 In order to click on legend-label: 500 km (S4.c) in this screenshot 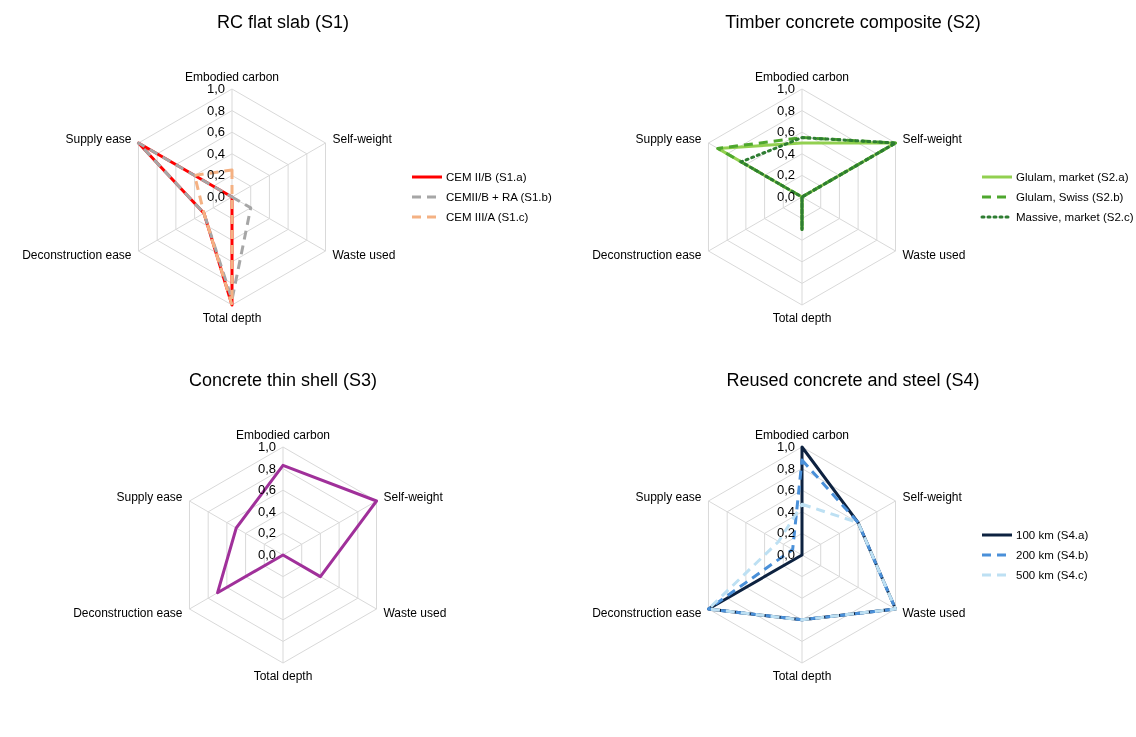, I will do `click(1052, 575)`.